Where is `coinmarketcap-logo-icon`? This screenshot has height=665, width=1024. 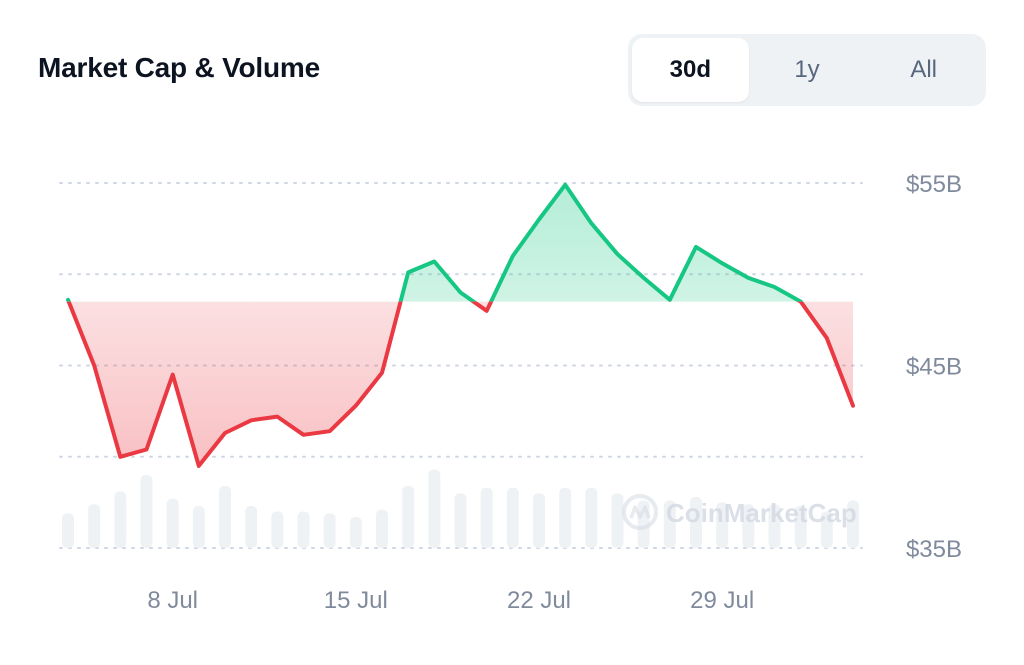
coinmarketcap-logo-icon is located at coordinates (640, 512).